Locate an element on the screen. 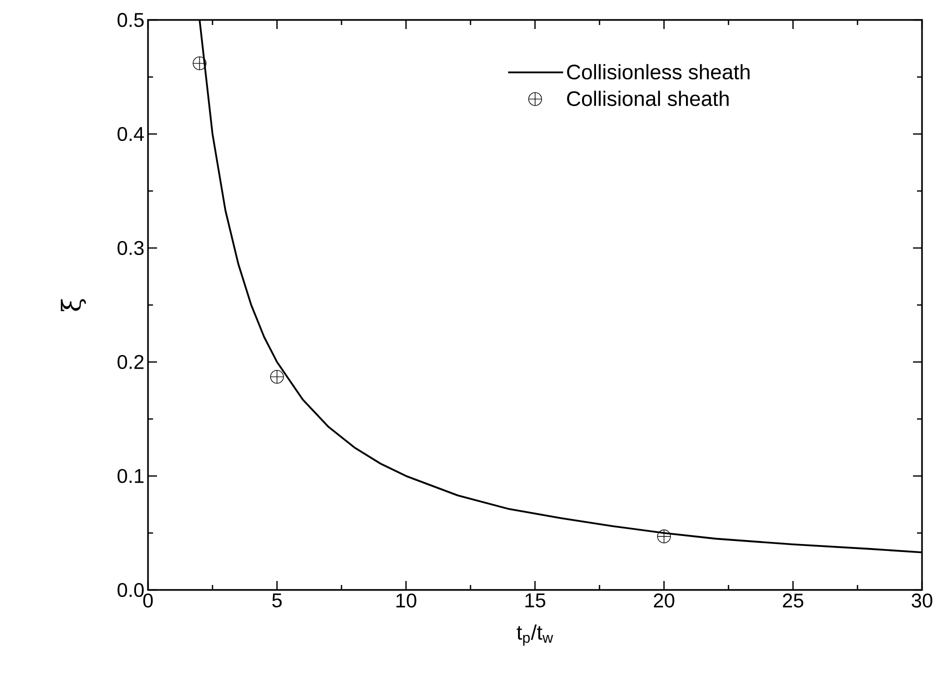 The width and height of the screenshot is (944, 695). x-axis-title: t$_{p}$/t$_{w}$ is located at coordinates (535, 635).